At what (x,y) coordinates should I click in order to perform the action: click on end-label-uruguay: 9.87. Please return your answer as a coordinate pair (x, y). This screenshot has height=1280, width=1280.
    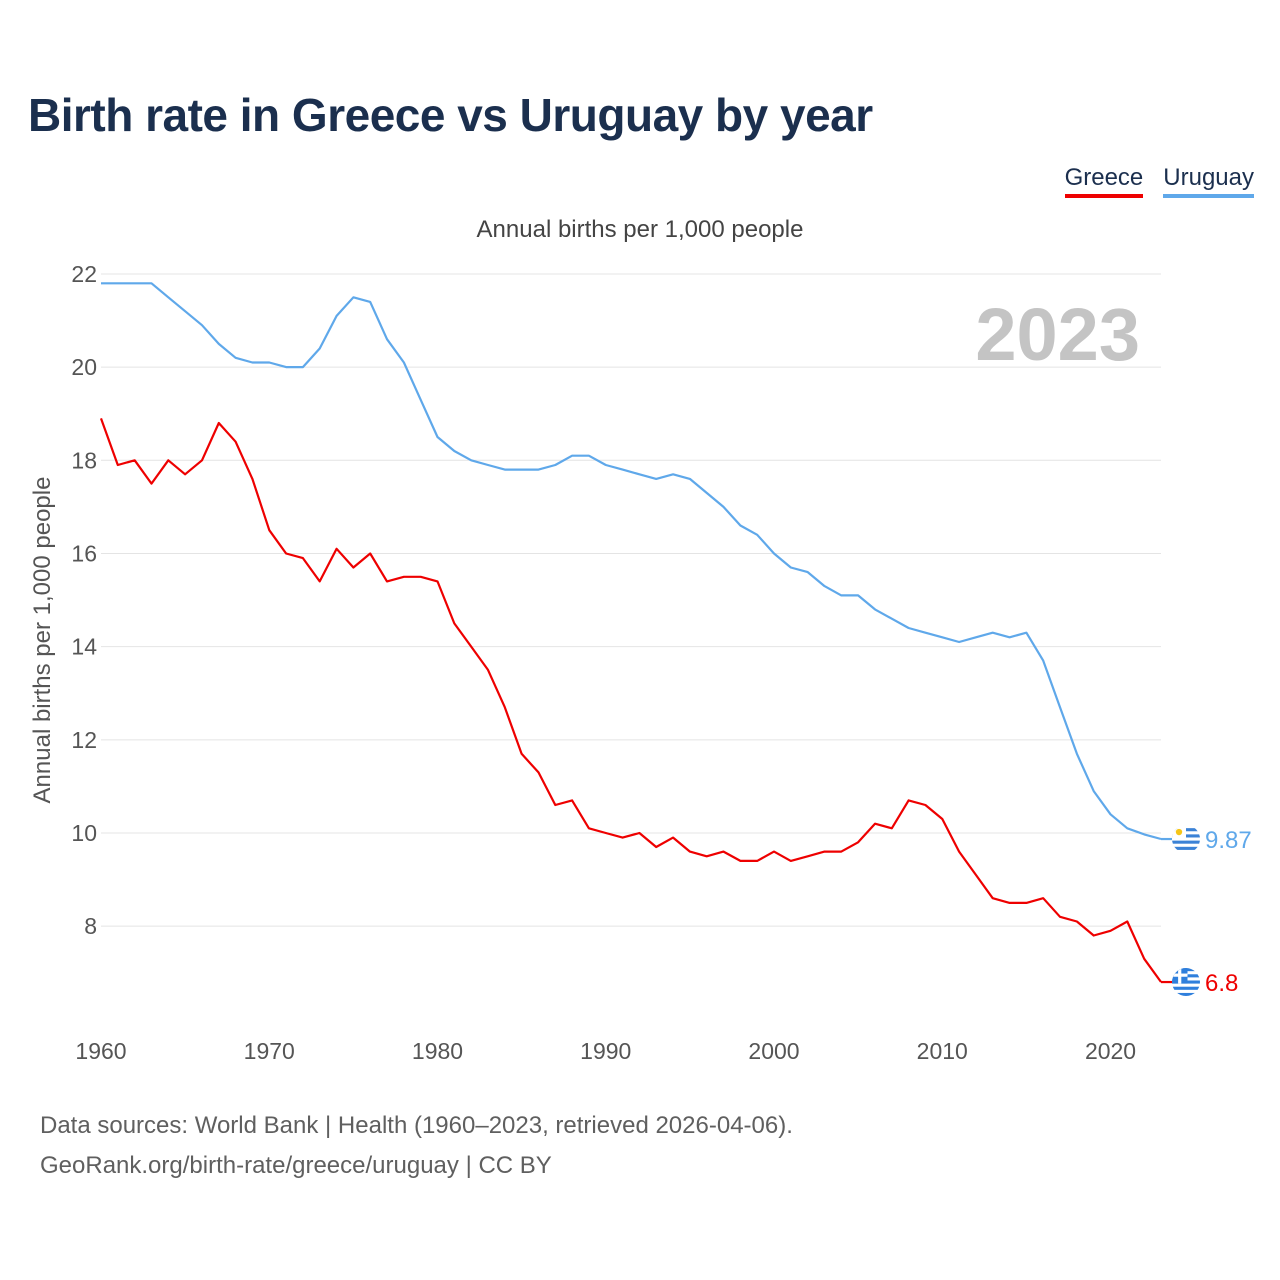
    Looking at the image, I should click on (1228, 840).